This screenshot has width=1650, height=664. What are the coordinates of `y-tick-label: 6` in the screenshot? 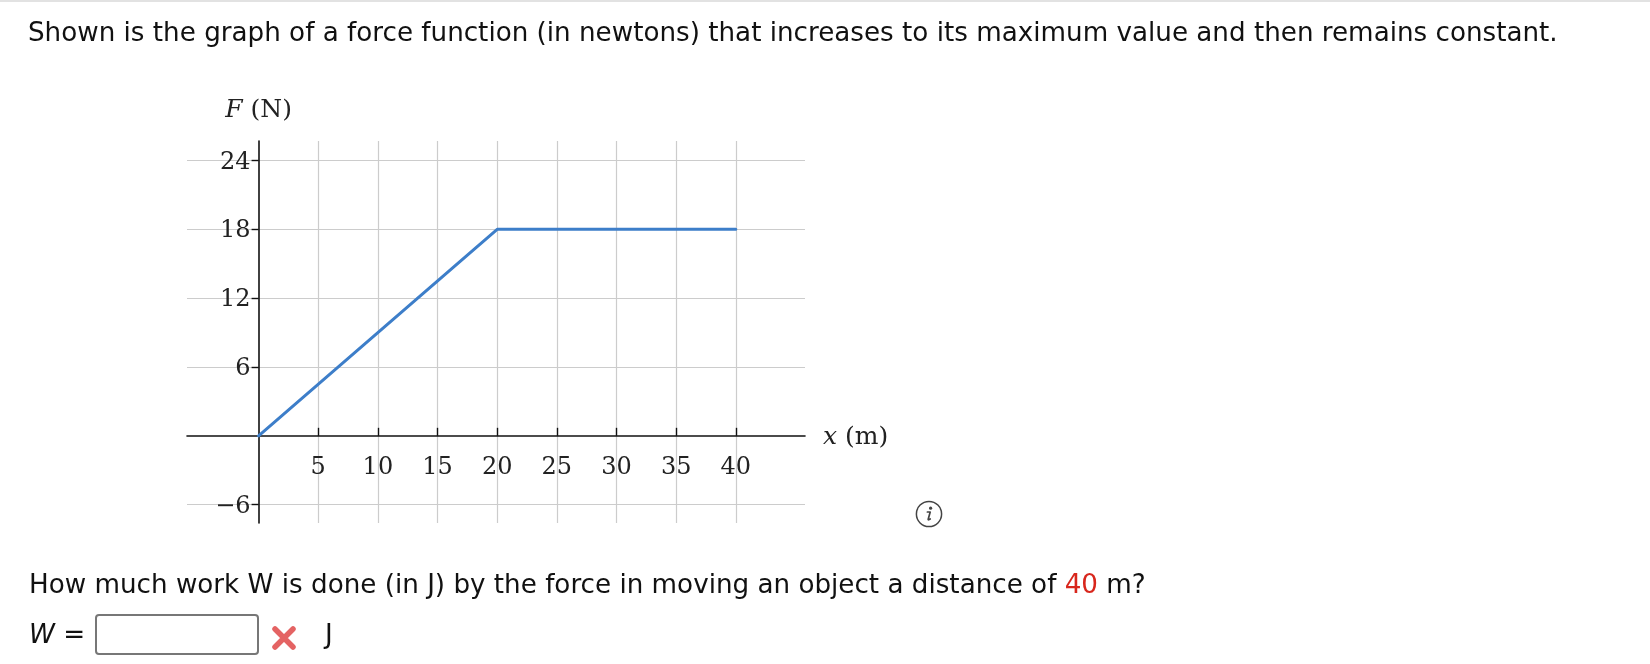 It's located at (243, 366).